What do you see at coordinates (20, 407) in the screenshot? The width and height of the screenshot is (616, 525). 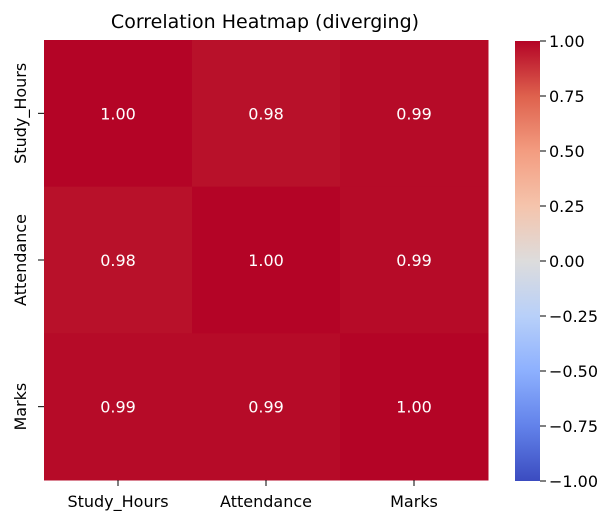 I see `y-tick-label: Marks` at bounding box center [20, 407].